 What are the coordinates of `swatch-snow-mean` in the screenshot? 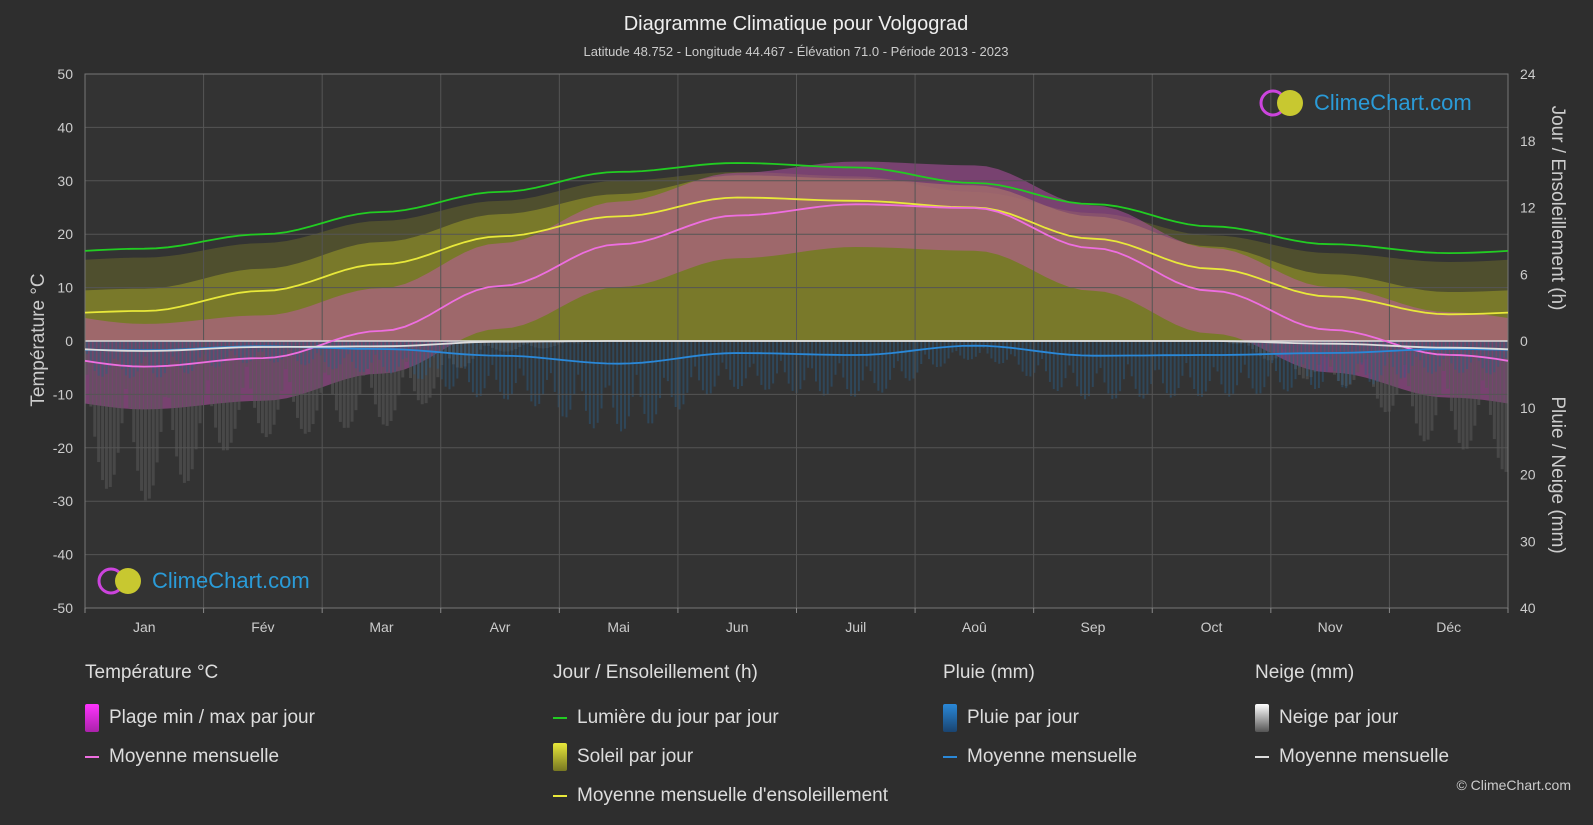 It's located at (1262, 756).